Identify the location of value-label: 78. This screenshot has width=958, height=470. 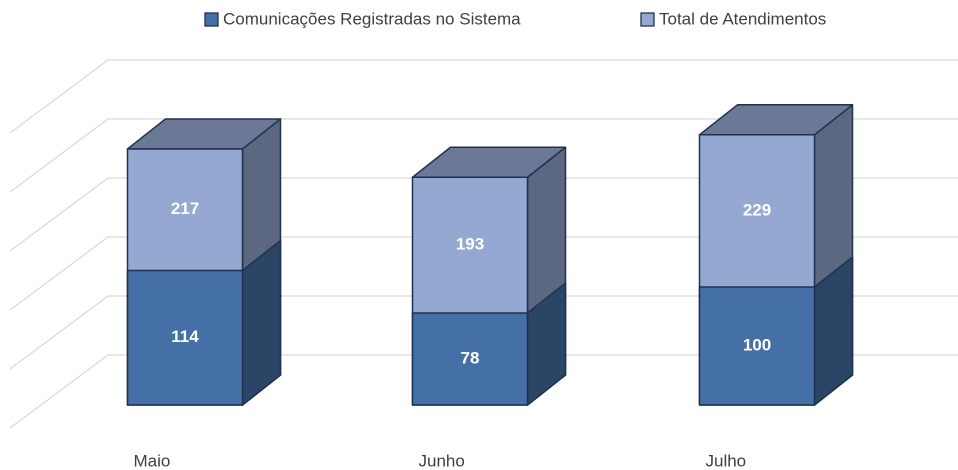
(470, 357).